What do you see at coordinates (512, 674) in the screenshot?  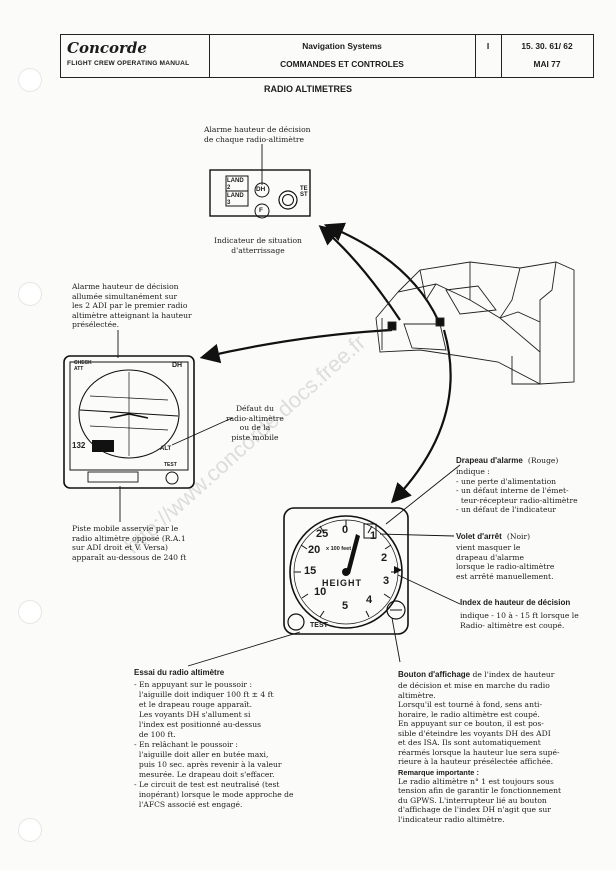 I see `knob-note-lead: de l'index de hauteur` at bounding box center [512, 674].